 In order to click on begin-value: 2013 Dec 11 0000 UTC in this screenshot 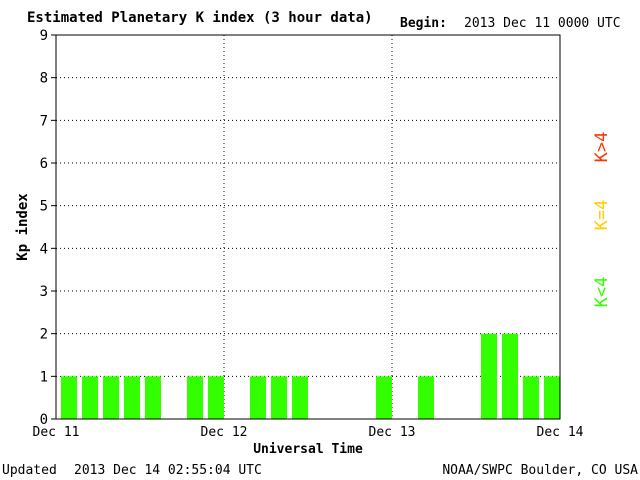, I will do `click(542, 23)`.